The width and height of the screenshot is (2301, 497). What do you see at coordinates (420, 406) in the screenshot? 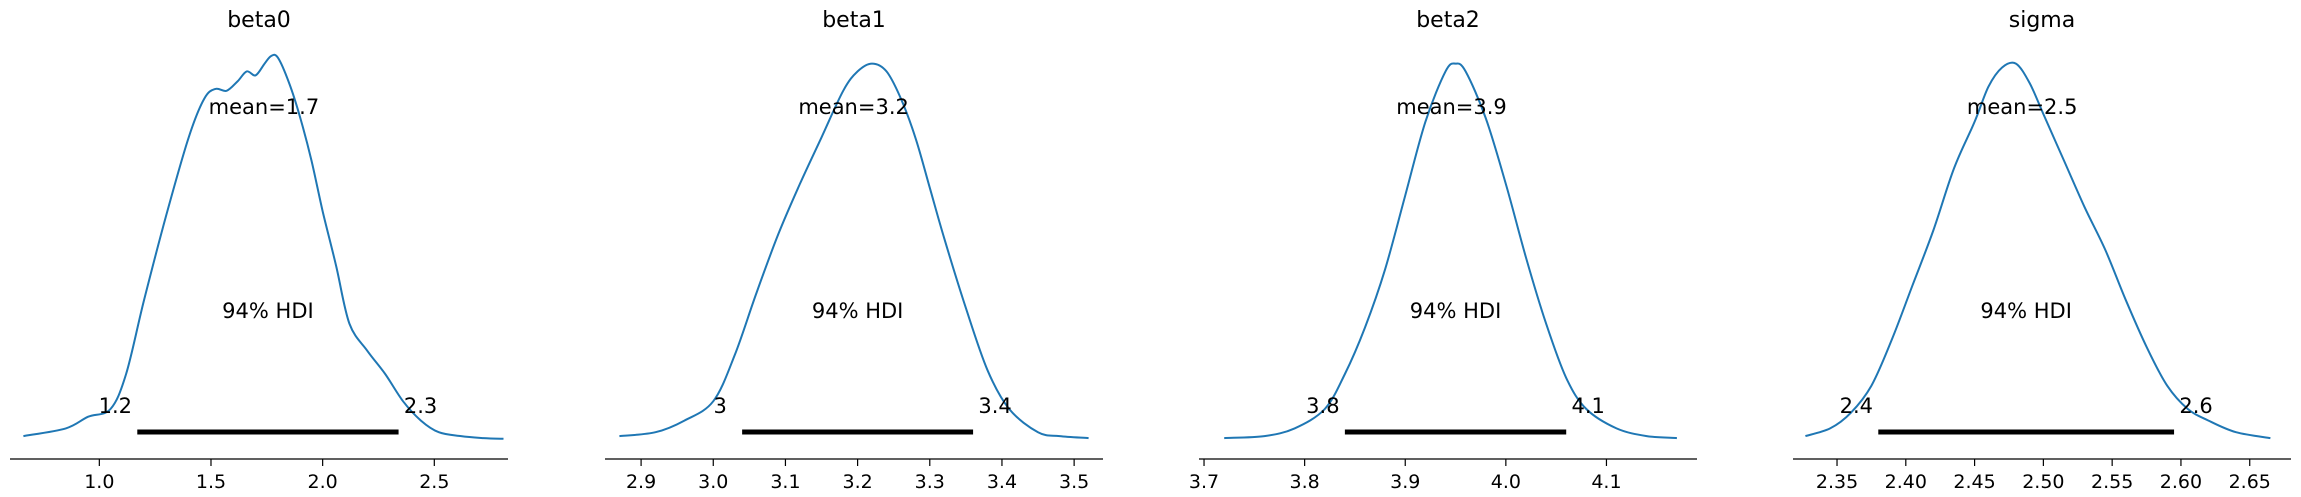
I see `hdi-high-label: 2.3` at bounding box center [420, 406].